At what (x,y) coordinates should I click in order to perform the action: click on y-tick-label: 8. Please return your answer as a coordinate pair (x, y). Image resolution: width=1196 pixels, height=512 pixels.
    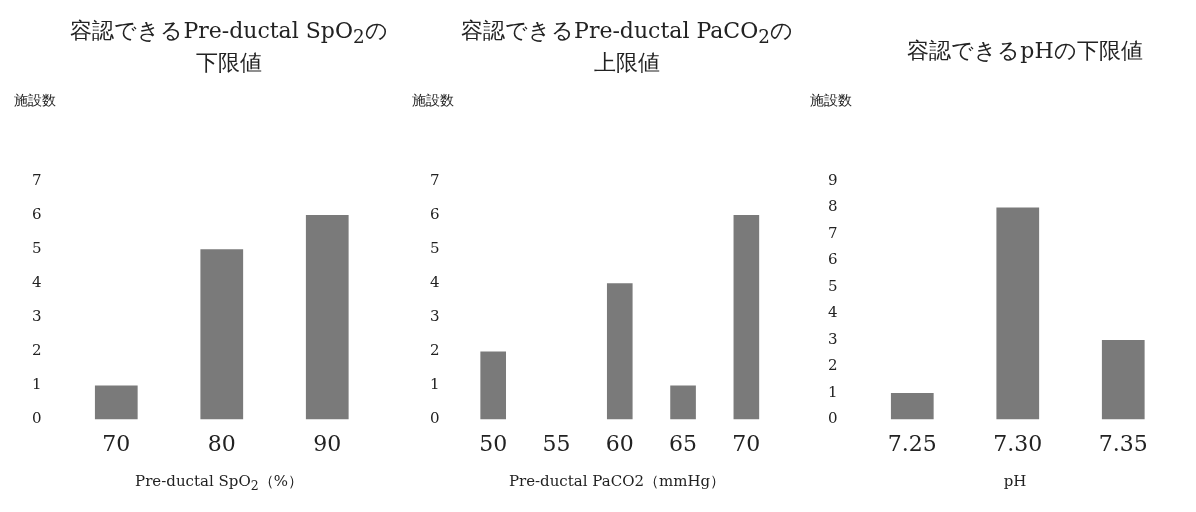
    Looking at the image, I should click on (833, 206).